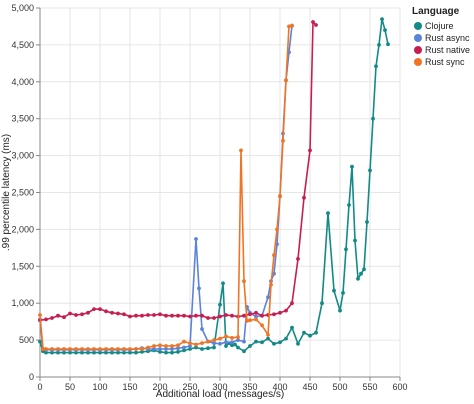  I want to click on legend-label-rust-native: Rust native, so click(447, 50).